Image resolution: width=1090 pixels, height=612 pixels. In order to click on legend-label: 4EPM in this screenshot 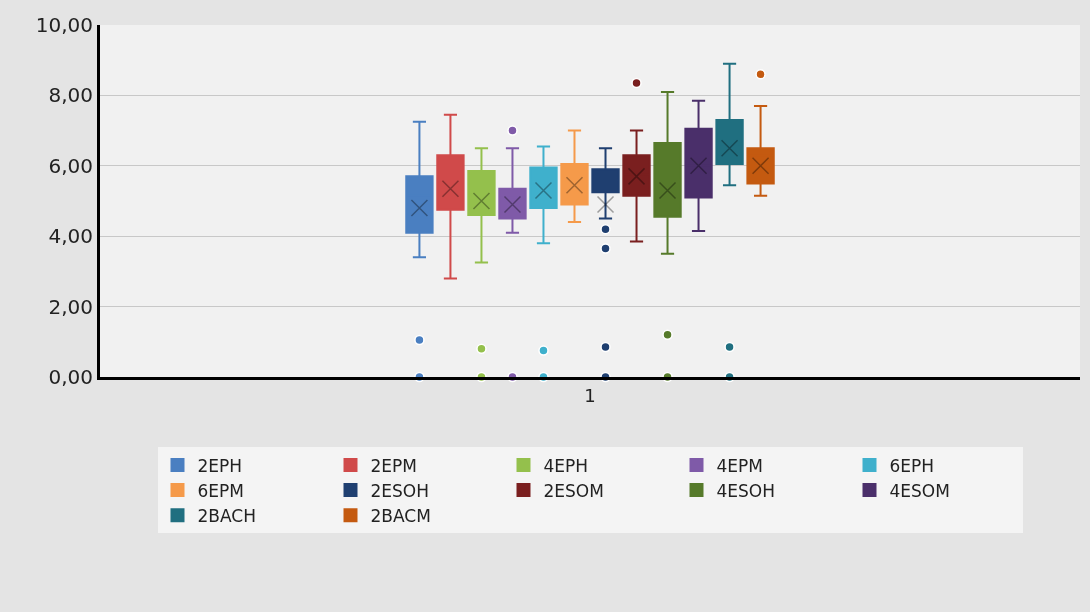, I will do `click(739, 465)`.